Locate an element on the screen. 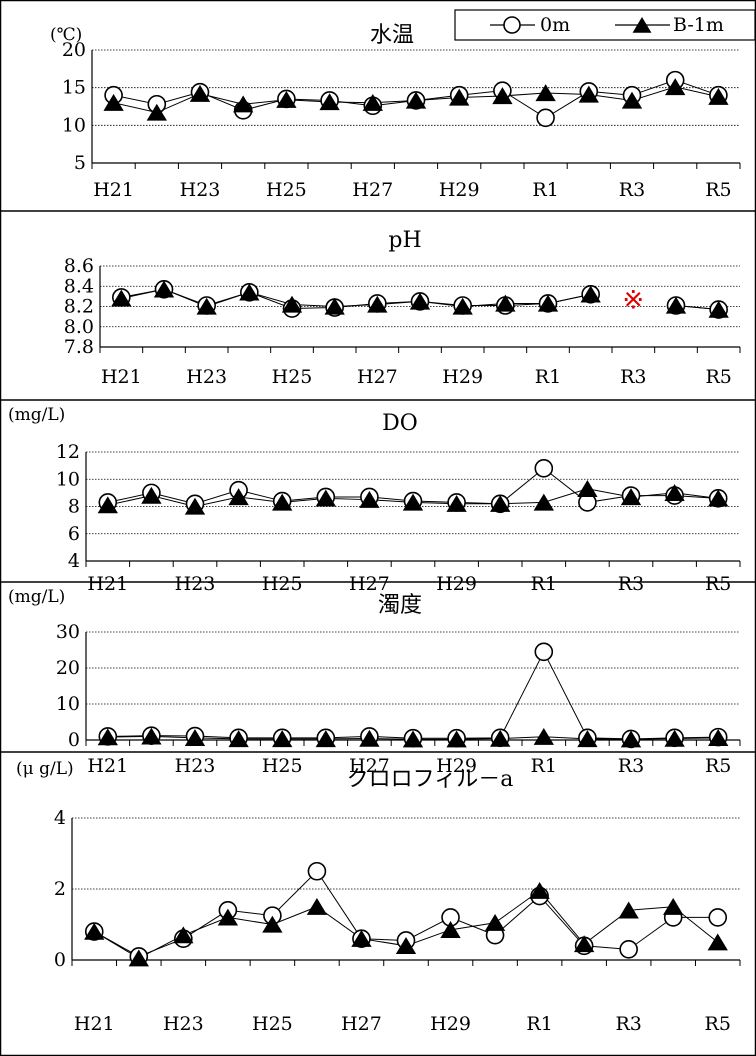 The width and height of the screenshot is (756, 1056). unit-label-4: (mg/L) is located at coordinates (36, 597).